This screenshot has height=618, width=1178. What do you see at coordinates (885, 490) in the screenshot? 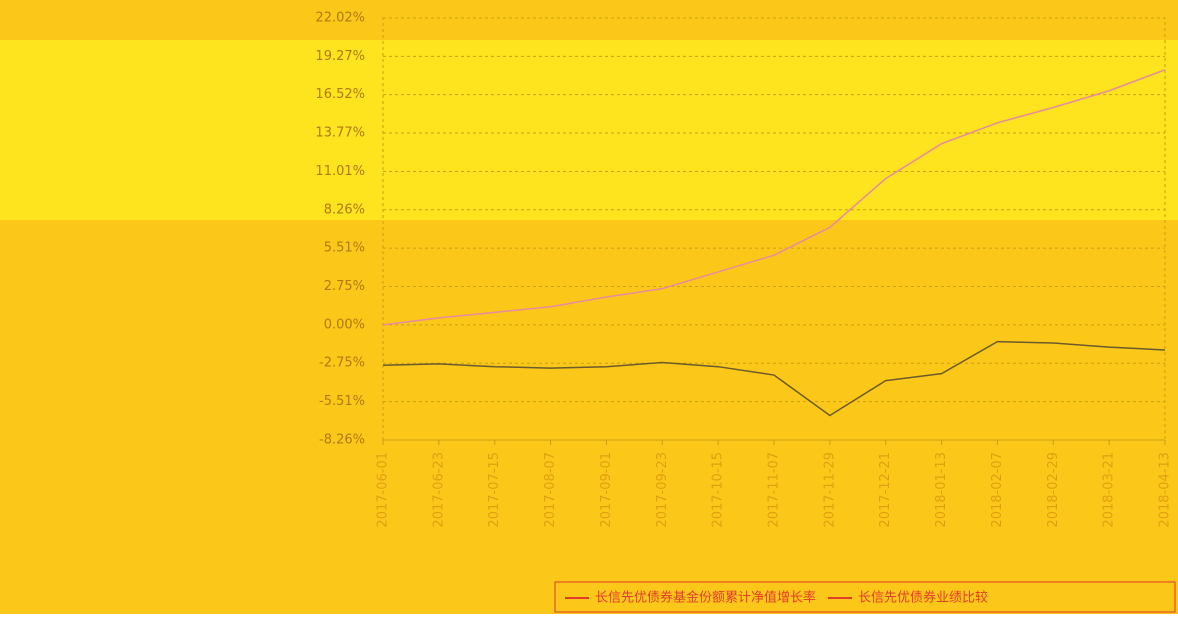
I see `x-tick-label: 2017-12-21` at bounding box center [885, 490].